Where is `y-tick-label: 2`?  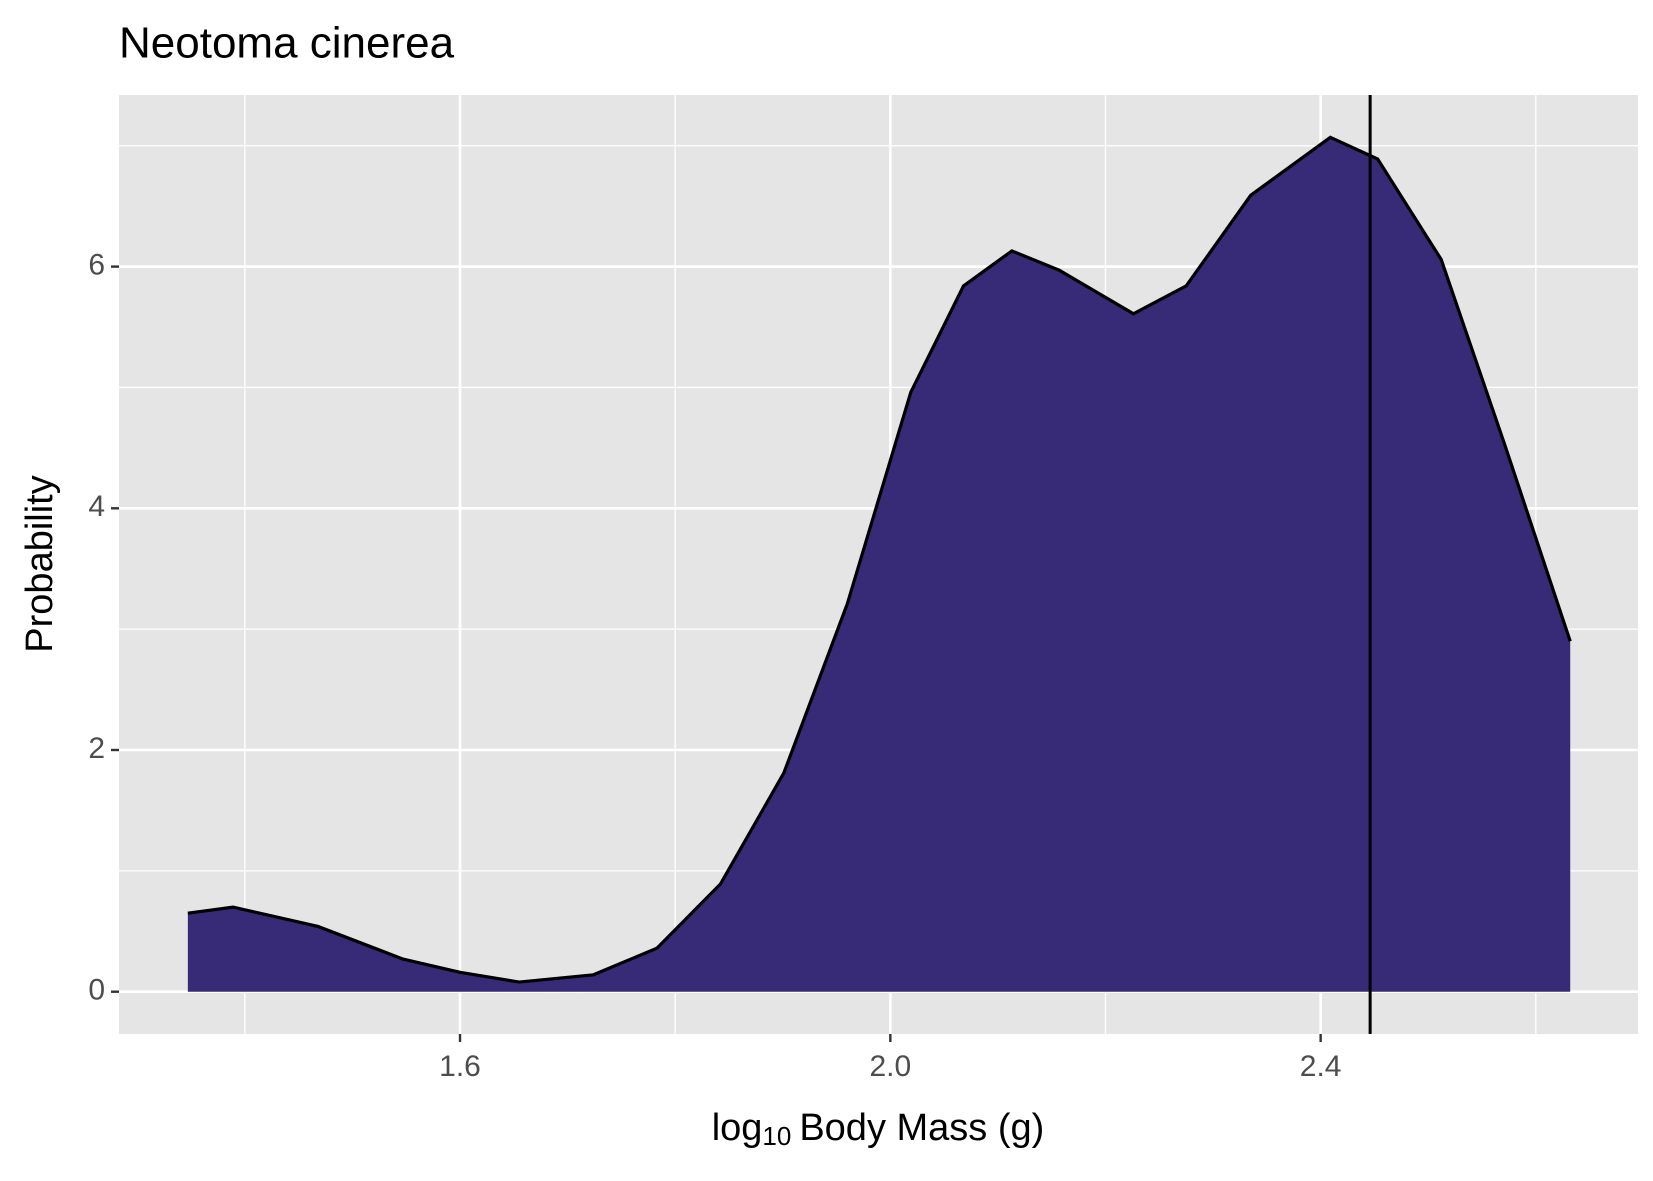 y-tick-label: 2 is located at coordinates (96, 748).